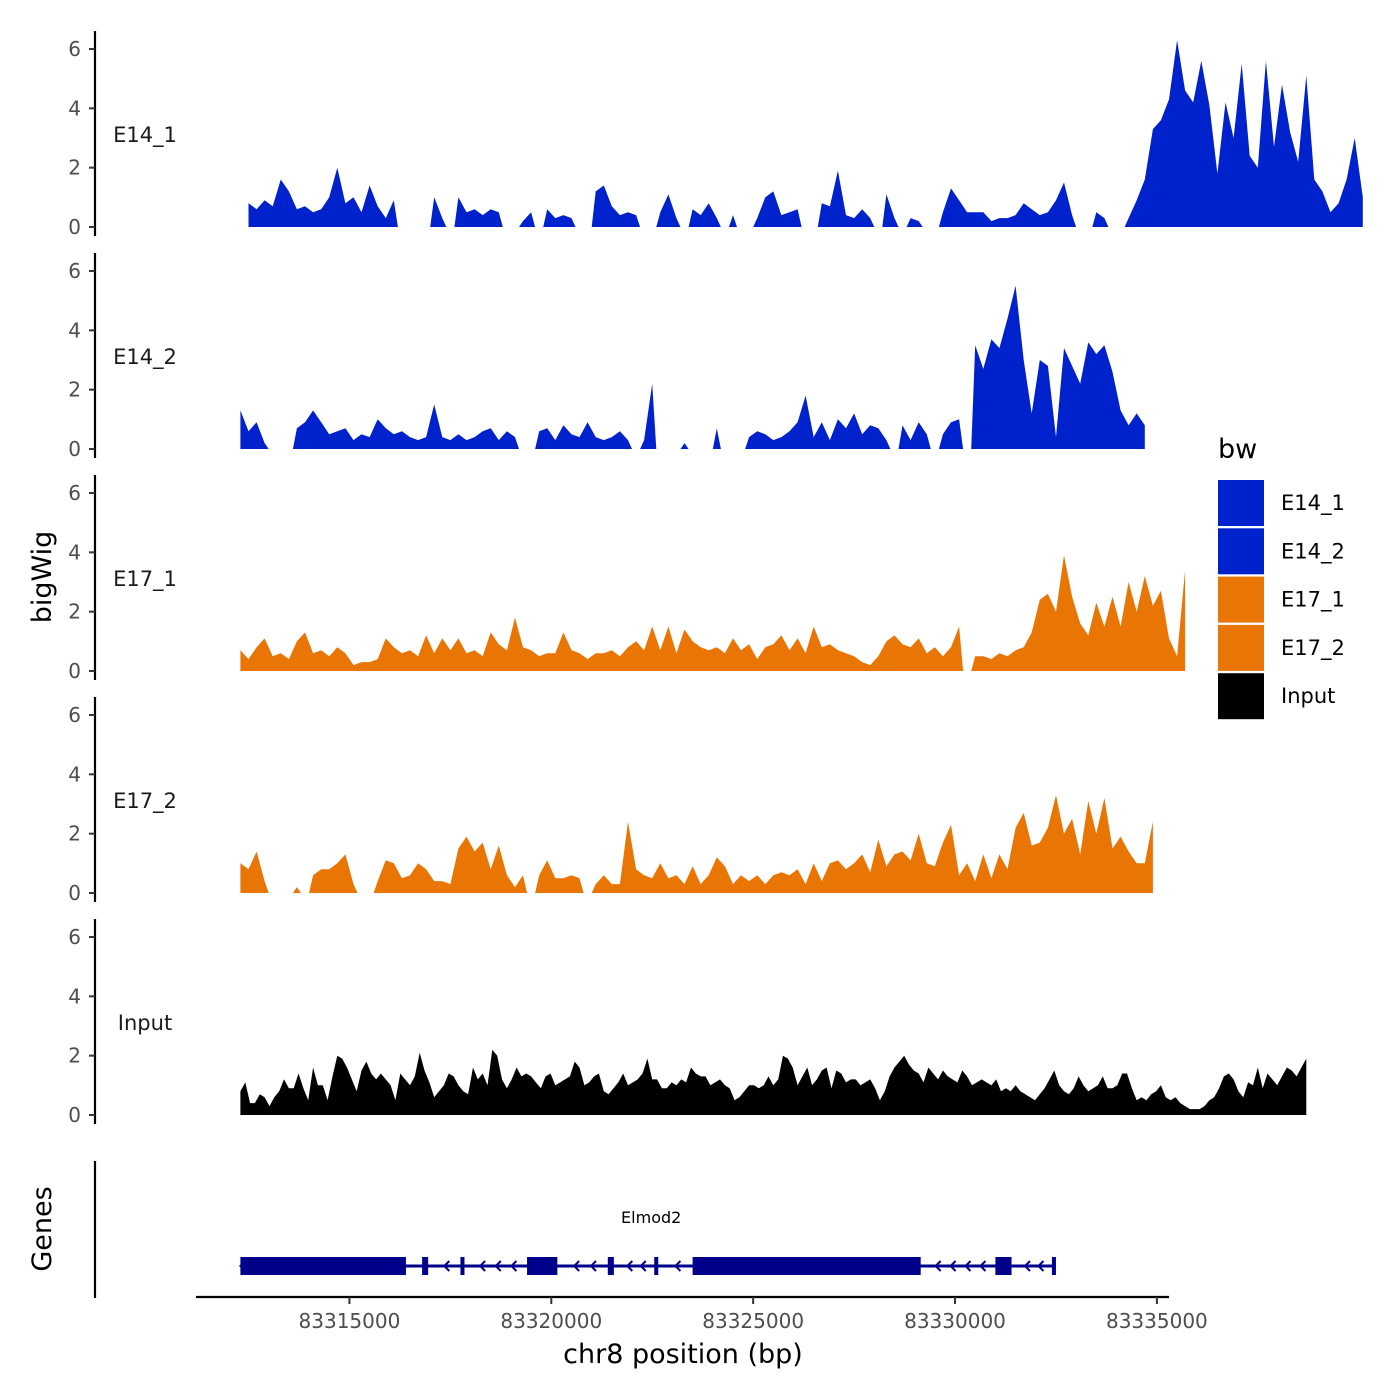 The image size is (1400, 1400). I want to click on track-label-Input: Input, so click(145, 1023).